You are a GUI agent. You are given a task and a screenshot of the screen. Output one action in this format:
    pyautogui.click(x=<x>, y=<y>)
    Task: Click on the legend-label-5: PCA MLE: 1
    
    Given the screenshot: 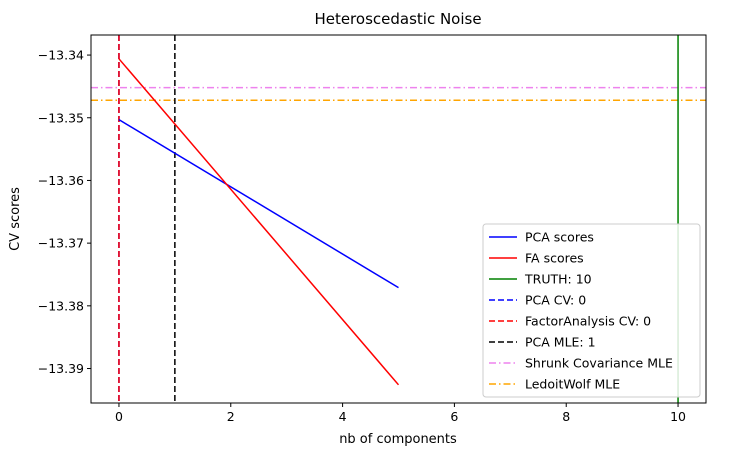 What is the action you would take?
    pyautogui.click(x=560, y=342)
    